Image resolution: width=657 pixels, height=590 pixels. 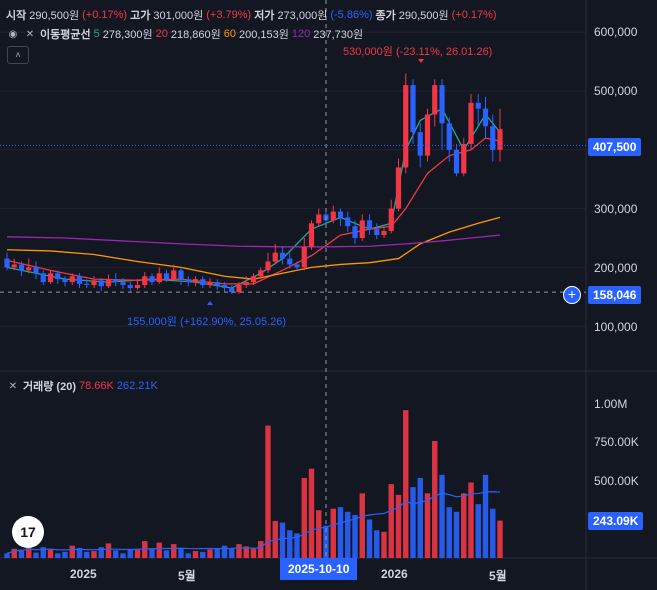 I want to click on low-marker-icon, so click(x=210, y=303).